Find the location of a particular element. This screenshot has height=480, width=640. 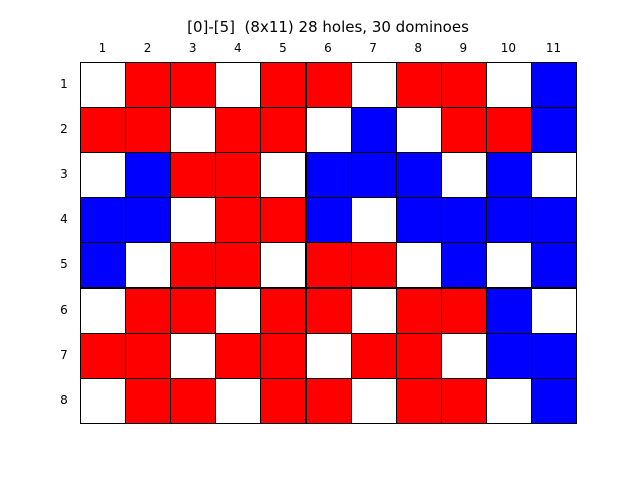

row-label: 7 is located at coordinates (64, 354).